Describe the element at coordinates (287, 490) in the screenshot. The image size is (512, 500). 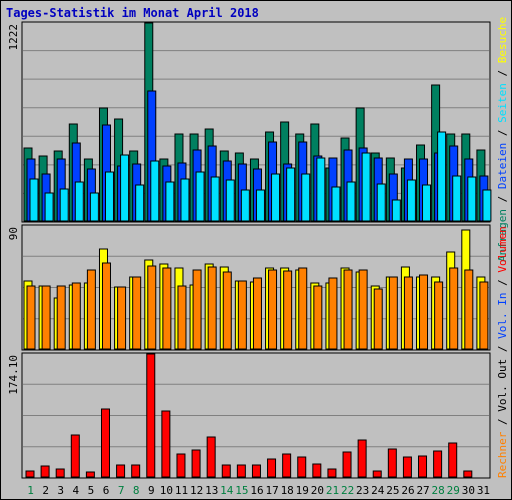
I see `x-tick-label: 18` at that location.